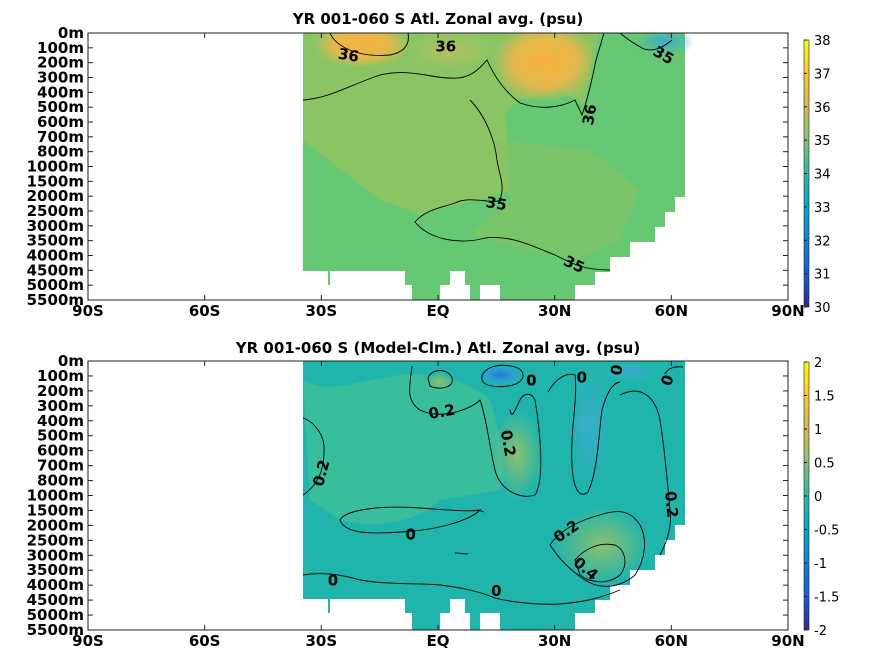 Image resolution: width=875 pixels, height=660 pixels. I want to click on contour-04-deep, so click(600, 563).